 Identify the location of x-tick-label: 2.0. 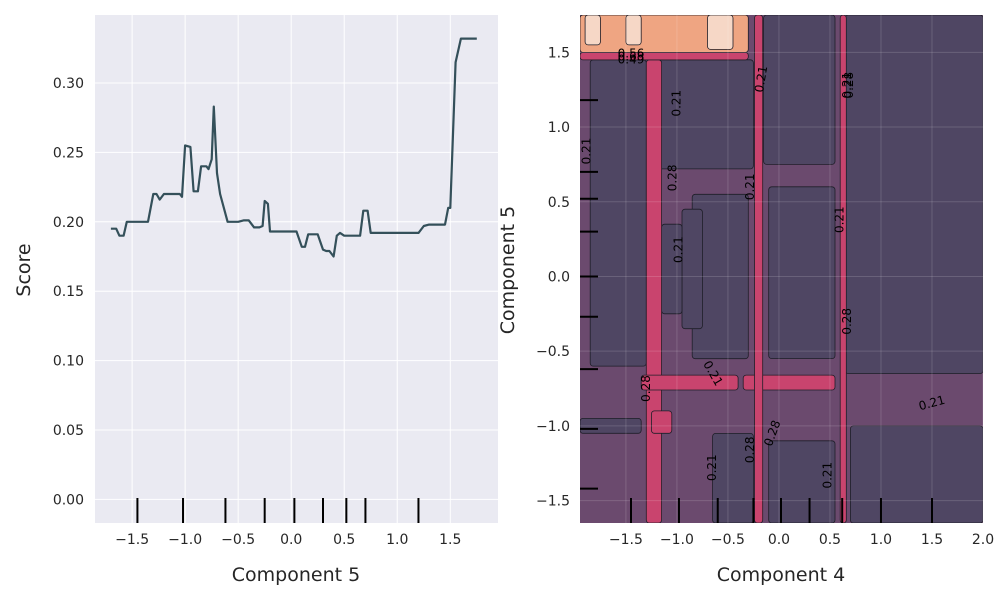
(983, 540).